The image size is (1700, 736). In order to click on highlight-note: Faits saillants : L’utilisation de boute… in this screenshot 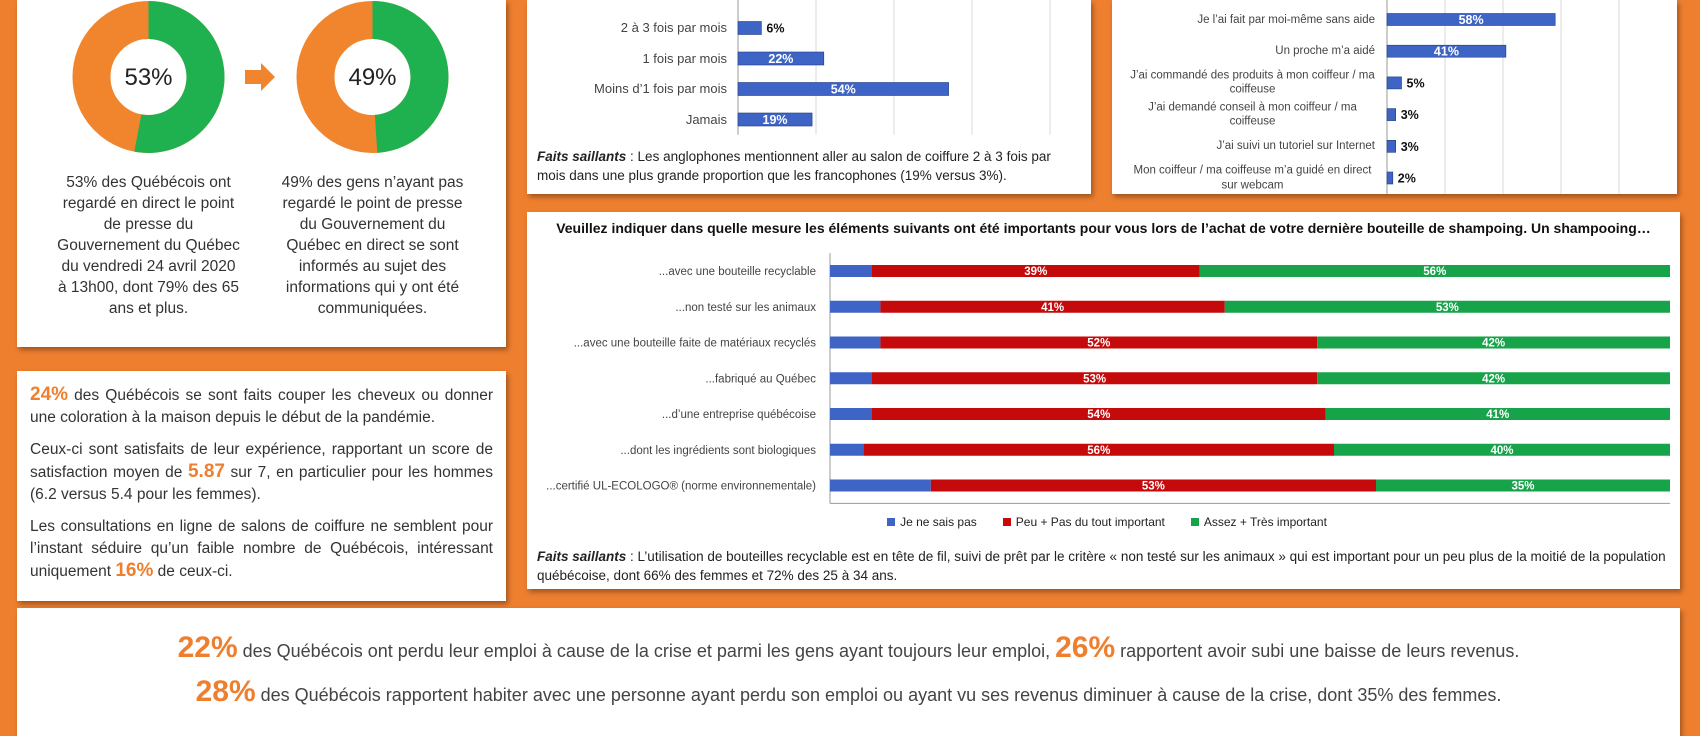, I will do `click(1104, 566)`.